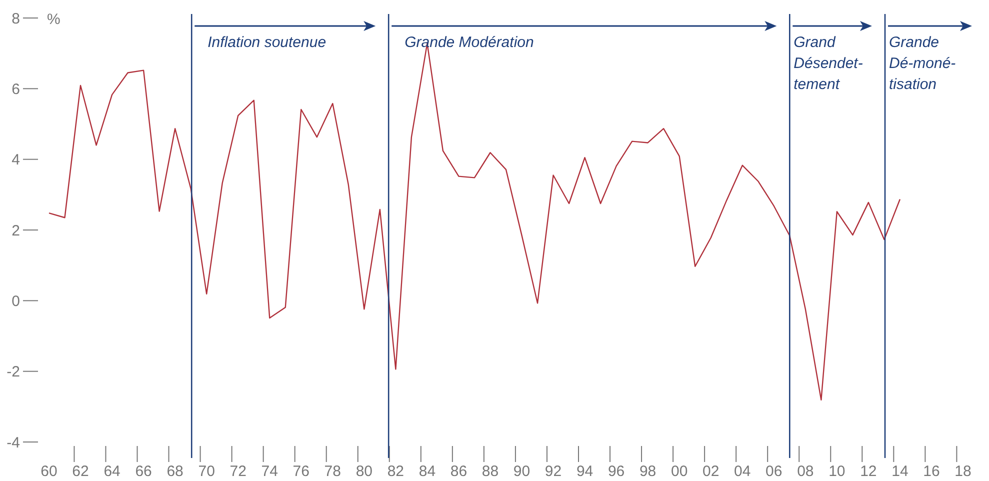  Describe the element at coordinates (553, 471) in the screenshot. I see `x-tick-label: 92` at that location.